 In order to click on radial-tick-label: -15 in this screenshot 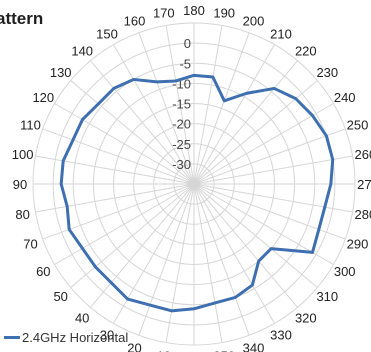, I will do `click(181, 104)`.